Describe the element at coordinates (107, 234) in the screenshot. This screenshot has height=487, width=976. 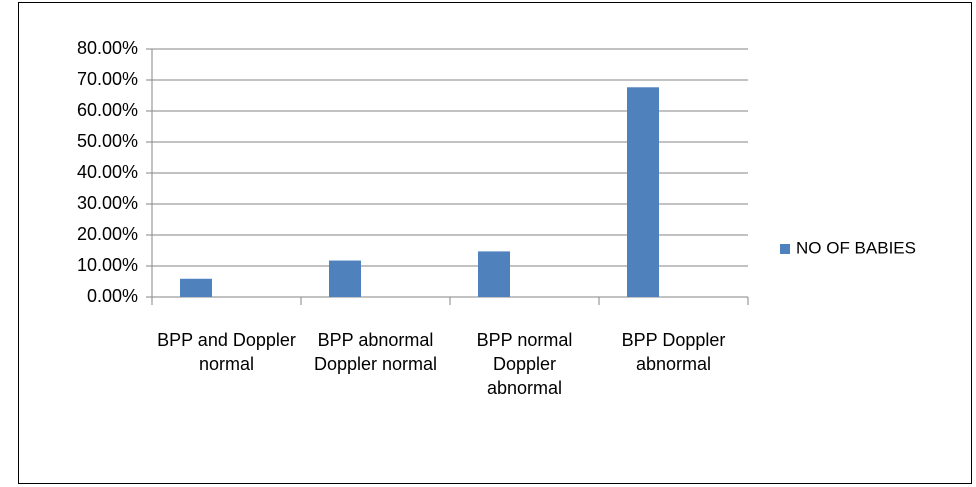
I see `y-tick-label: 20.00%` at that location.